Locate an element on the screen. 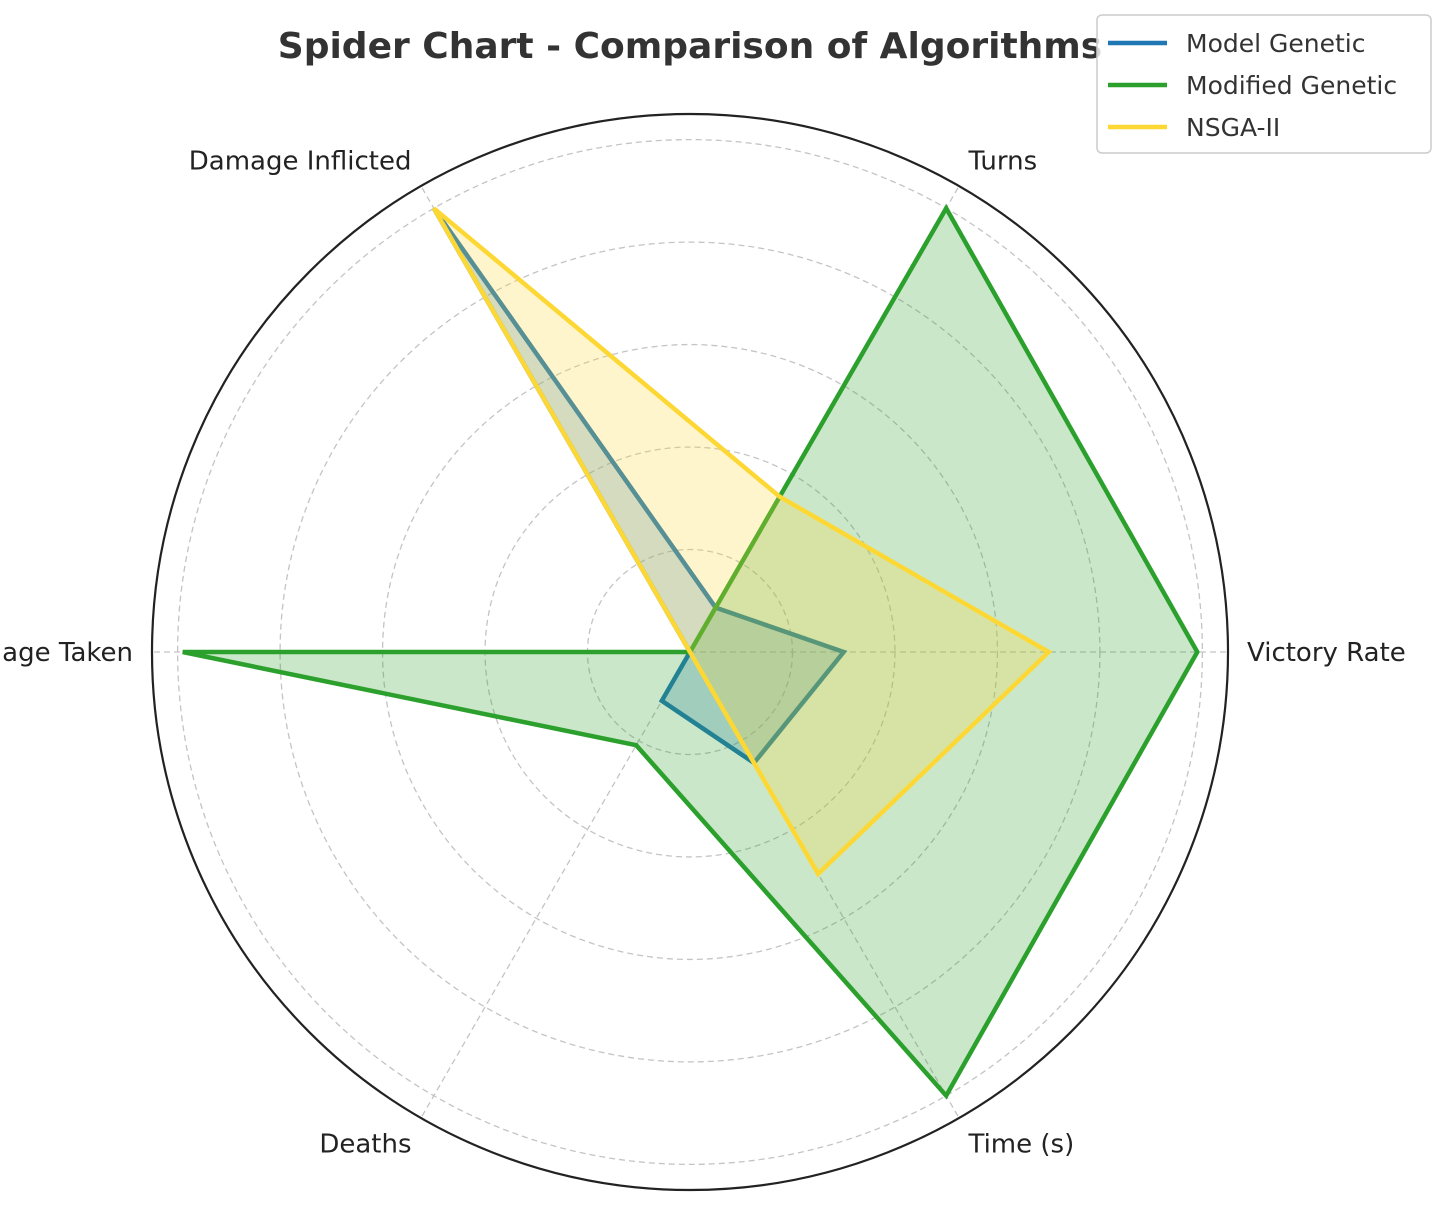 The width and height of the screenshot is (1451, 1211). axis-label-deaths: Deaths is located at coordinates (365, 1144).